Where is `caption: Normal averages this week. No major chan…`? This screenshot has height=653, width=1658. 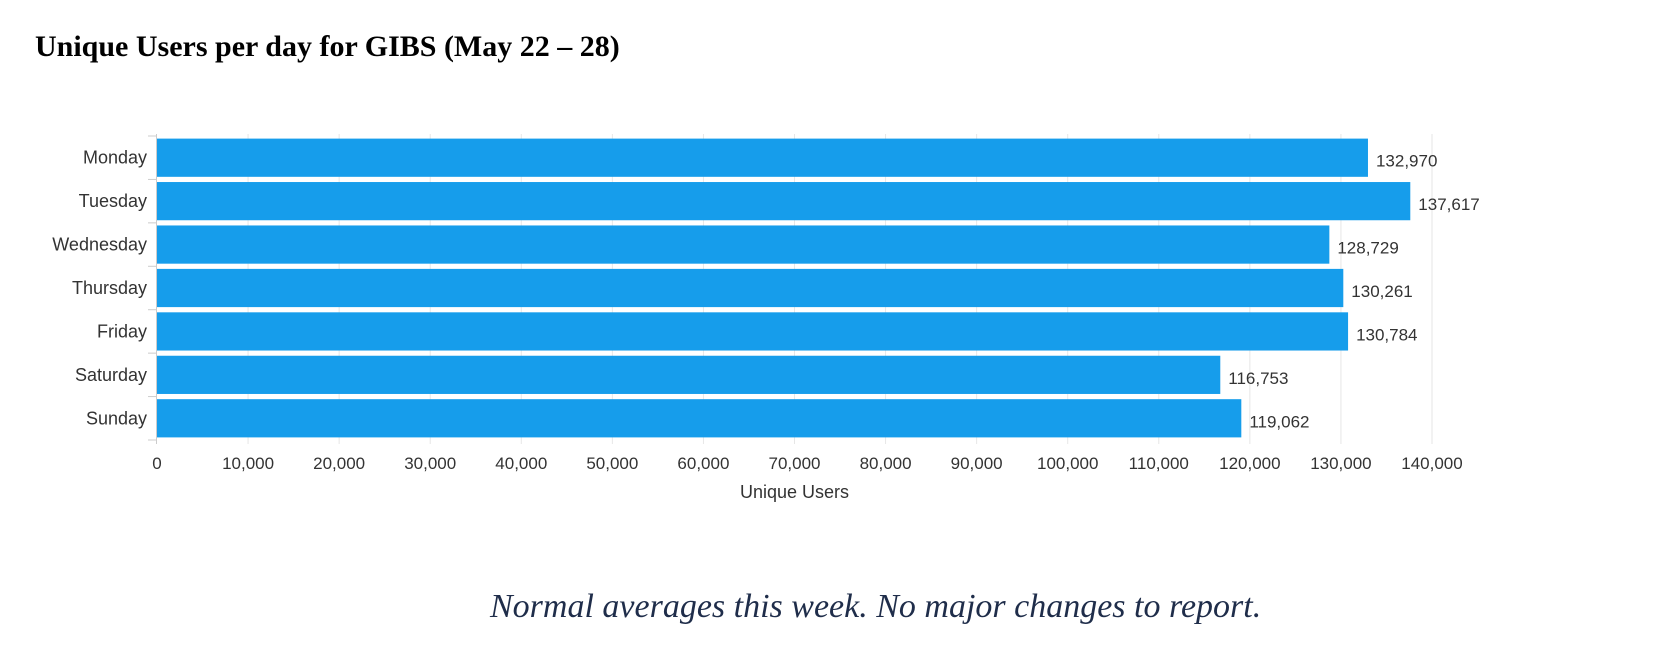
caption: Normal averages this week. No major chan… is located at coordinates (876, 606).